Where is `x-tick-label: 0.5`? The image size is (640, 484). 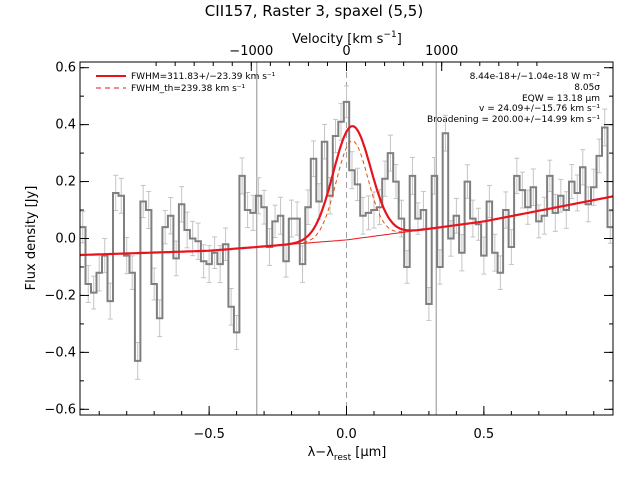
x-tick-label: 0.5 is located at coordinates (484, 434).